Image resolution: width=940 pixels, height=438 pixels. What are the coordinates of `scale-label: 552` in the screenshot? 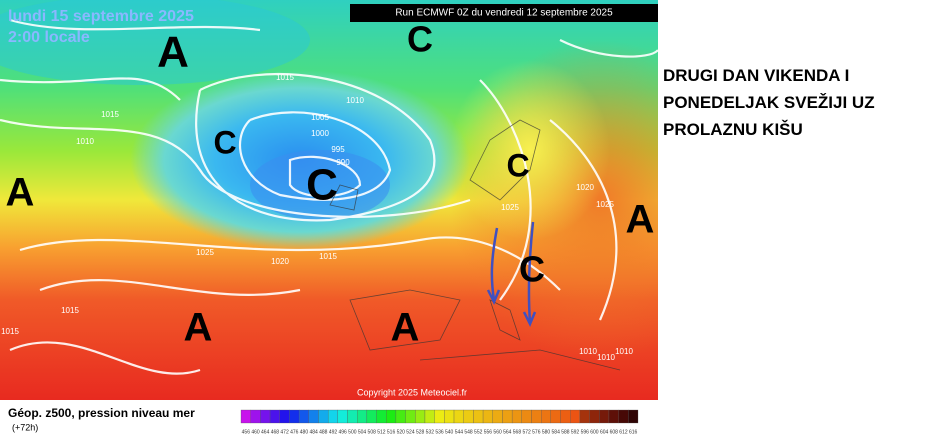 It's located at (478, 432).